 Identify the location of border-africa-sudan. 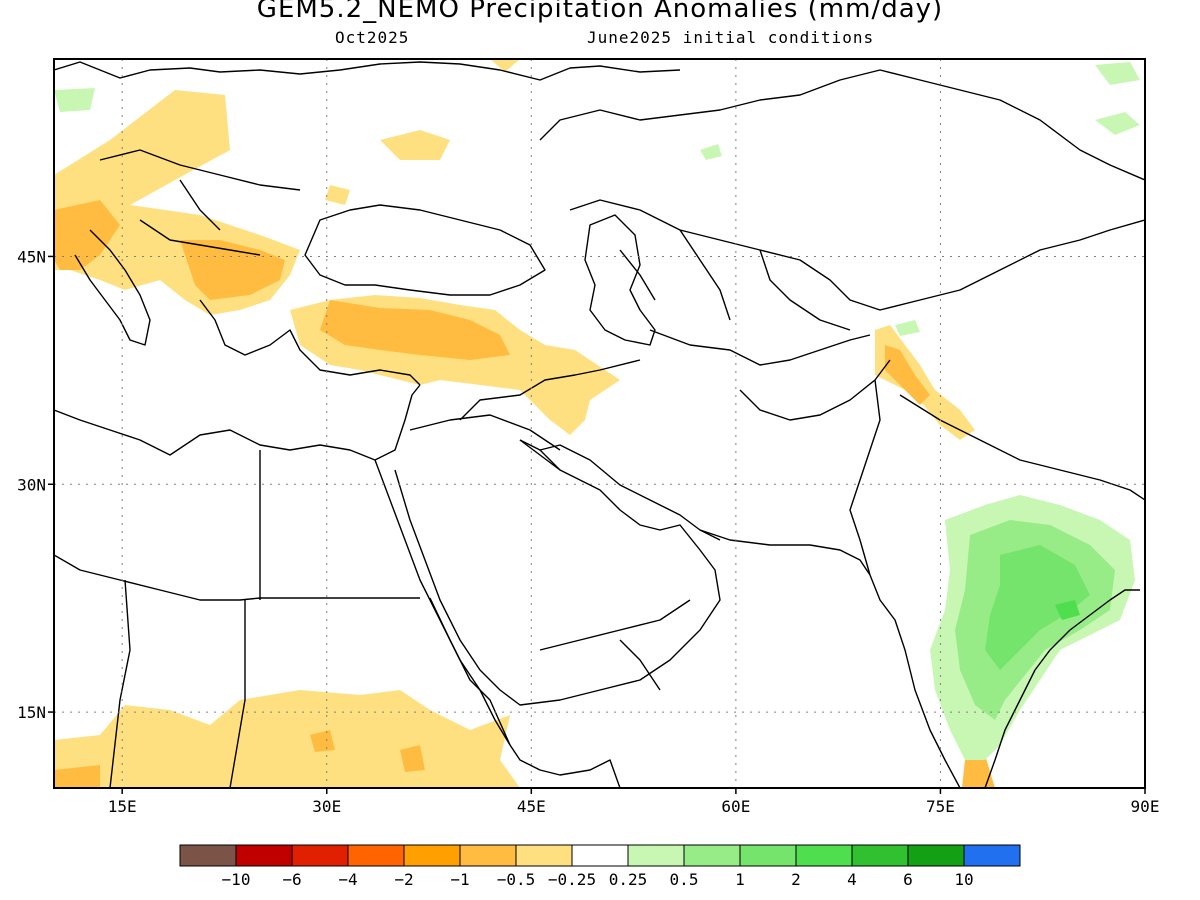
(237, 619).